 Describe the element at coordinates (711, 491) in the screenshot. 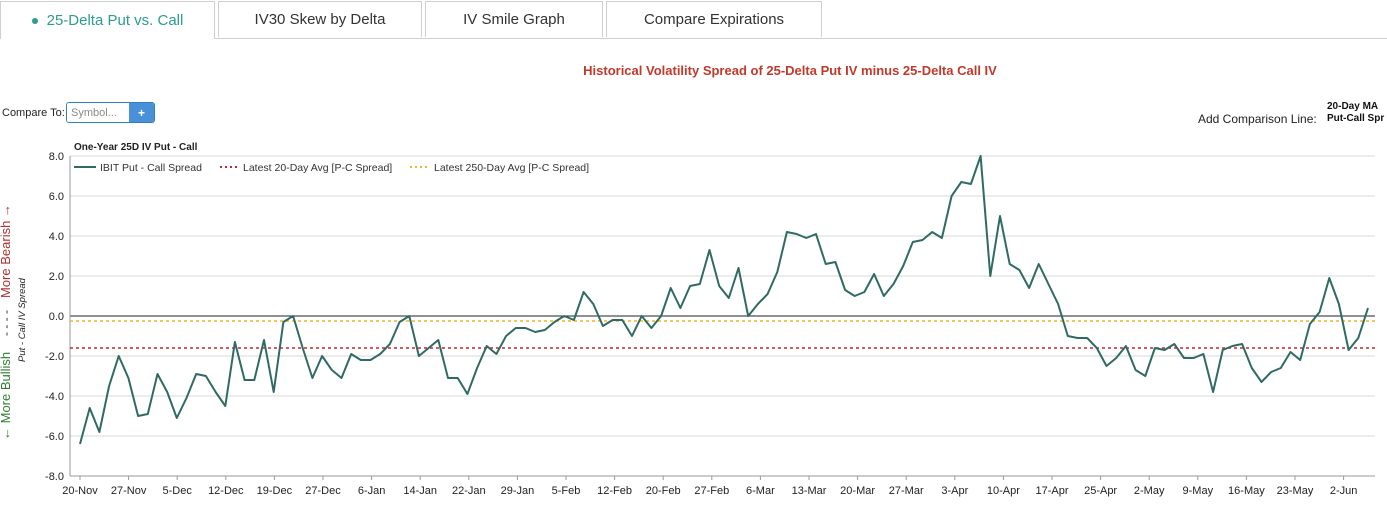

I see `x-tick-label: 27-Feb` at that location.